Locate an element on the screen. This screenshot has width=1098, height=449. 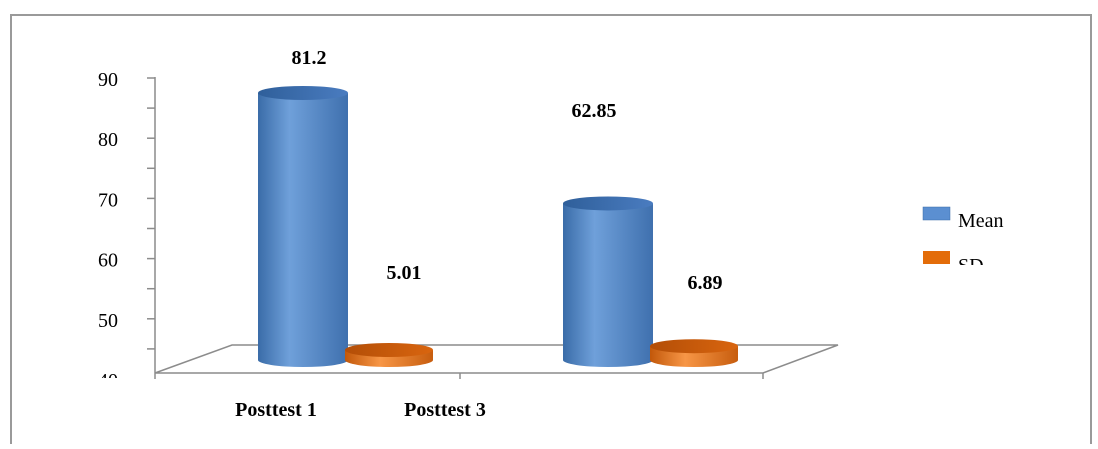
legend-swatch-sd is located at coordinates (936, 257).